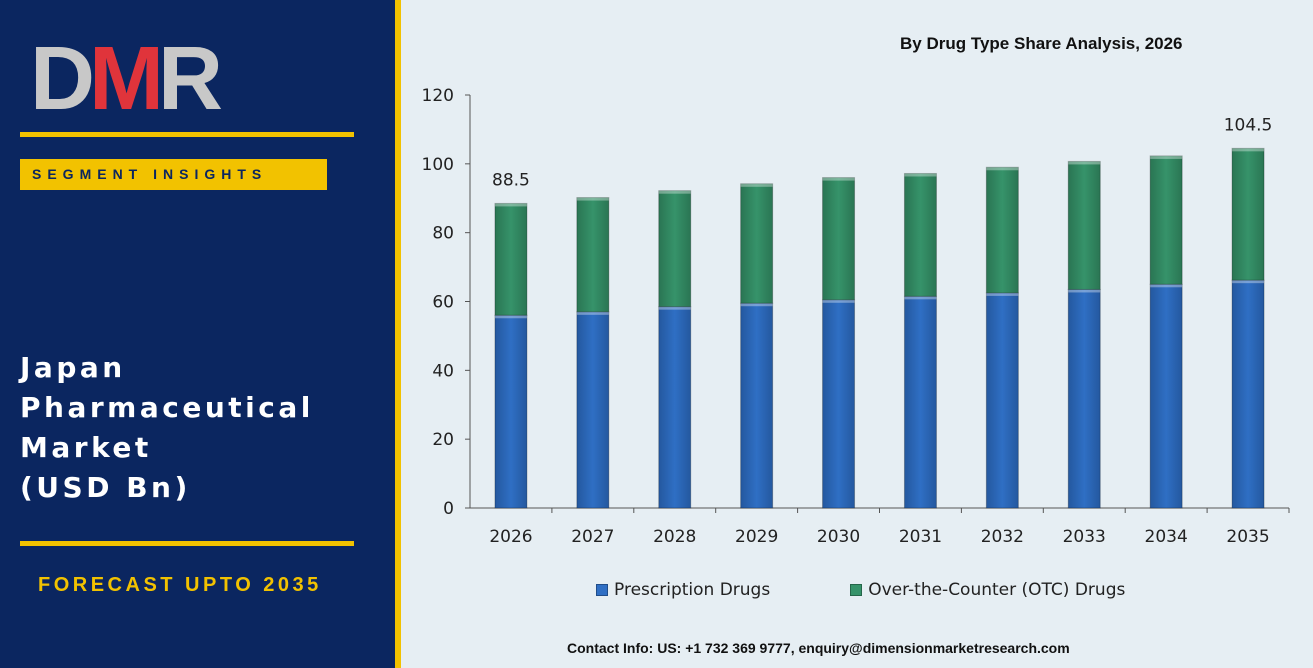 This screenshot has width=1313, height=668. Describe the element at coordinates (190, 79) in the screenshot. I see `logo-letter-r: R` at that location.